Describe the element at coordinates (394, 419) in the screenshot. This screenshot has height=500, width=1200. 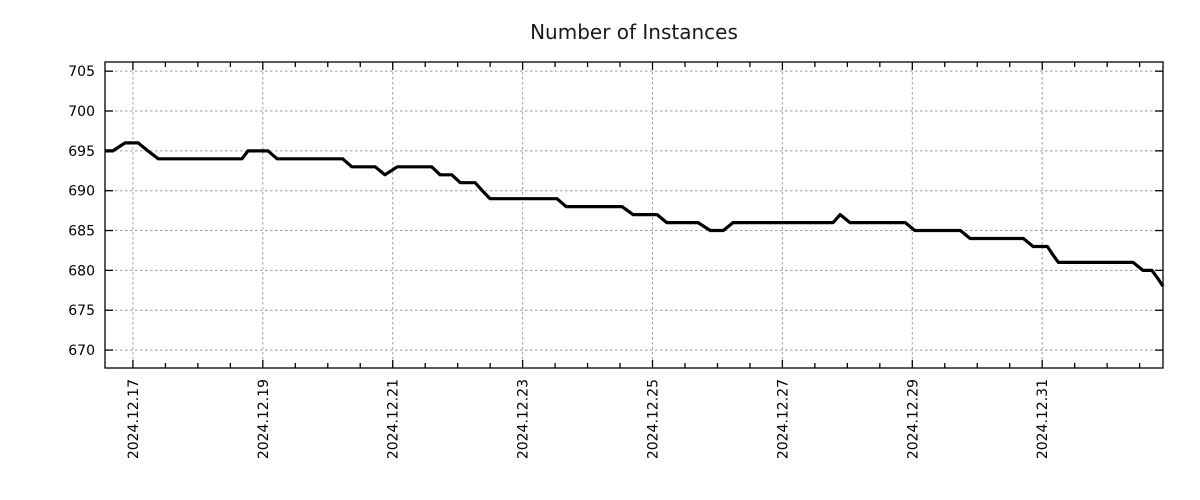
I see `x-tick-label: 2024.12.21` at that location.